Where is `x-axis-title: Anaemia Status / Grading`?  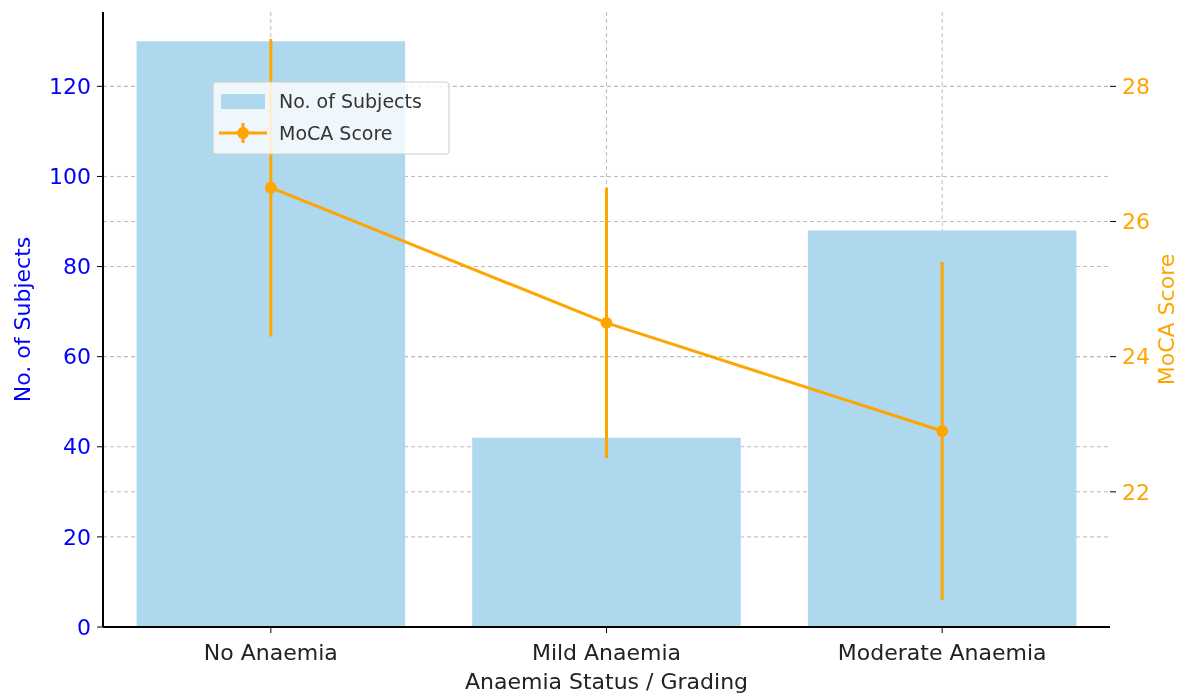 x-axis-title: Anaemia Status / Grading is located at coordinates (606, 681).